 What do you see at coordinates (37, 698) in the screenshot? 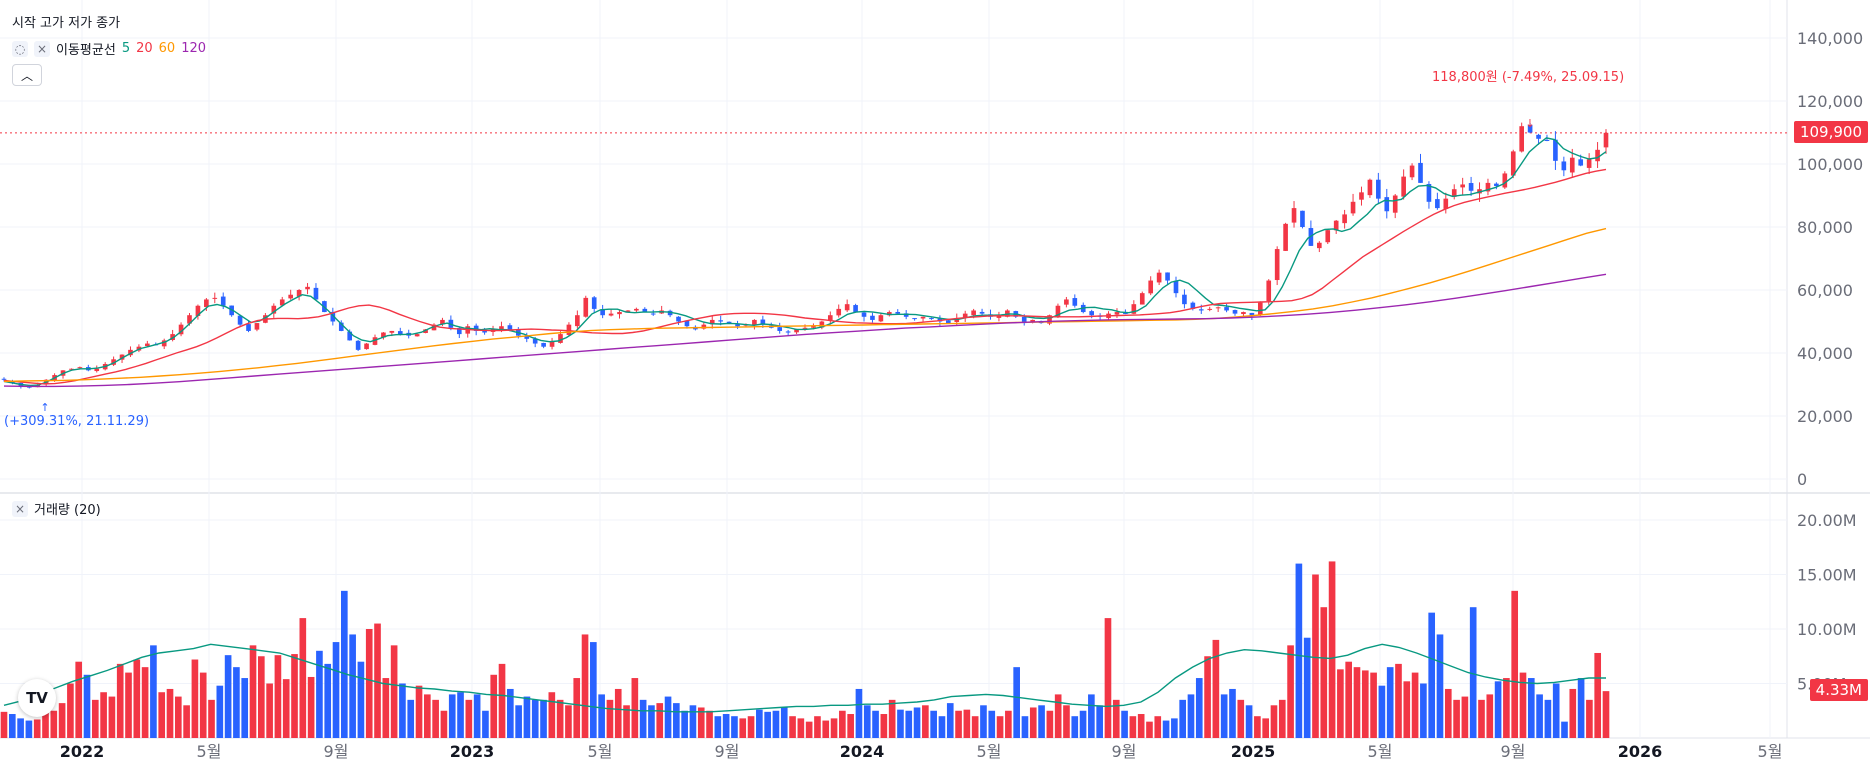
I see `tradingview-logo: TV` at bounding box center [37, 698].